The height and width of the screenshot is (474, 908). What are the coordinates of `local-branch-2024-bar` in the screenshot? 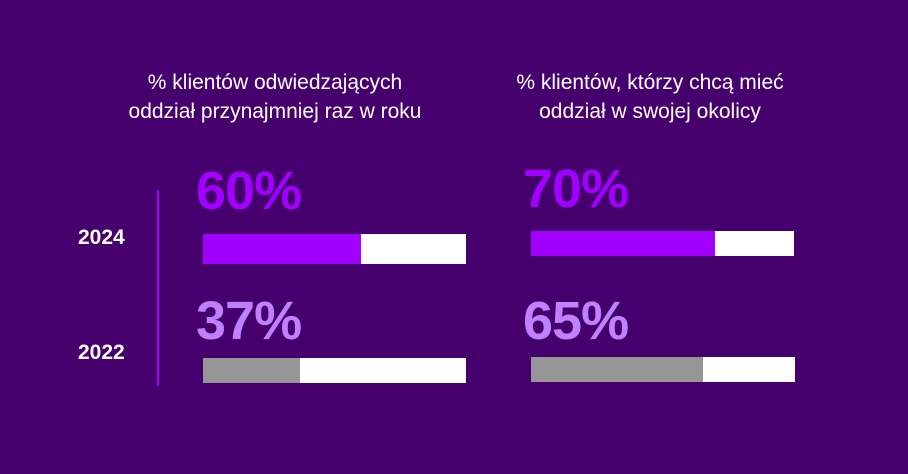 It's located at (662, 243).